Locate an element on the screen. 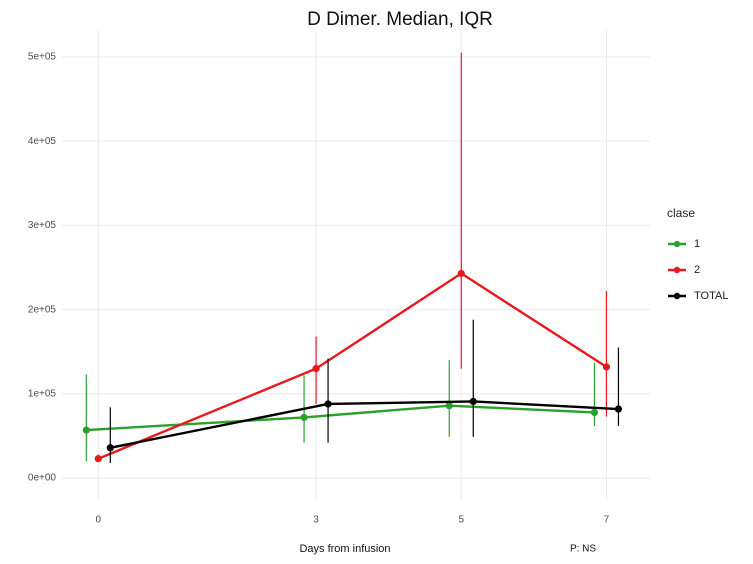 This screenshot has height=564, width=753. annotation: P: NS is located at coordinates (583, 549).